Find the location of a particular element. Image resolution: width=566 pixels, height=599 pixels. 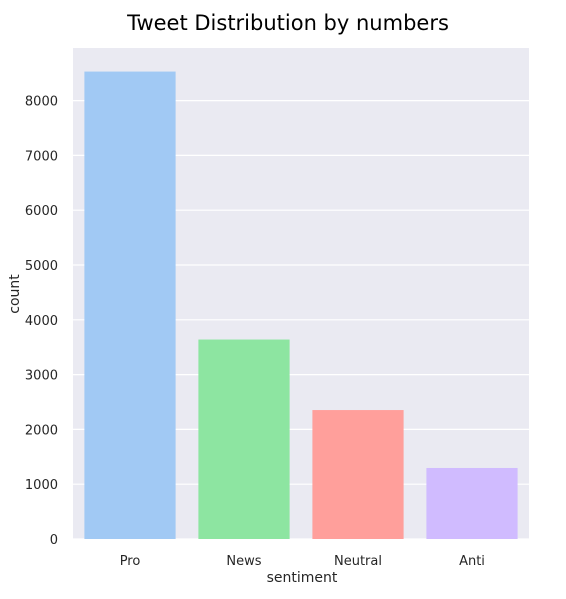

bar-neutral is located at coordinates (358, 474).